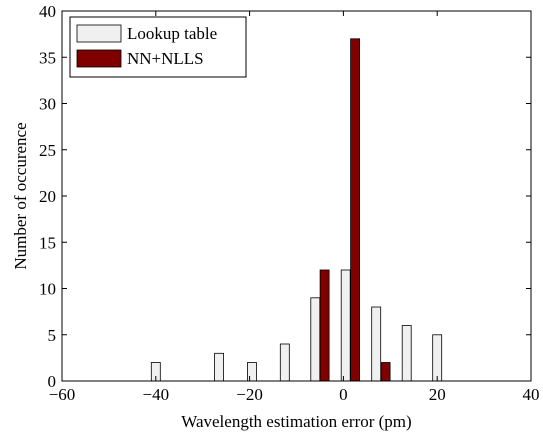 Image resolution: width=543 pixels, height=433 pixels. Describe the element at coordinates (47, 289) in the screenshot. I see `y-tick-label: 10` at that location.